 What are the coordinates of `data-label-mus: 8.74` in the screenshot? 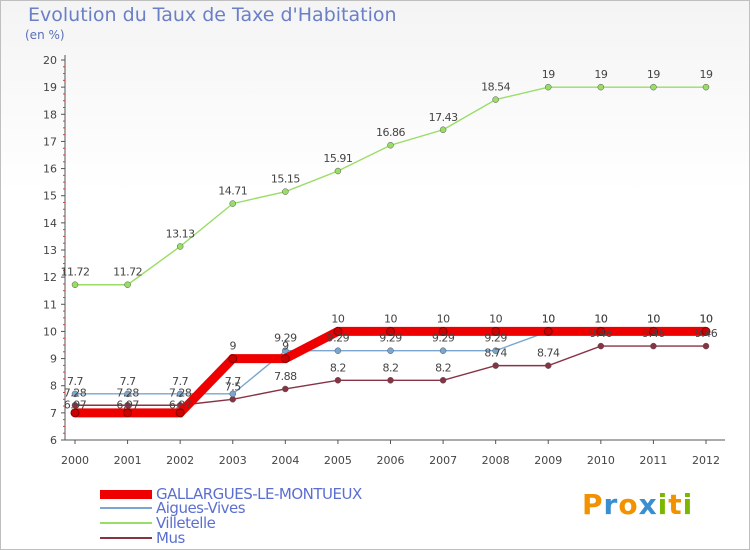 It's located at (495, 353).